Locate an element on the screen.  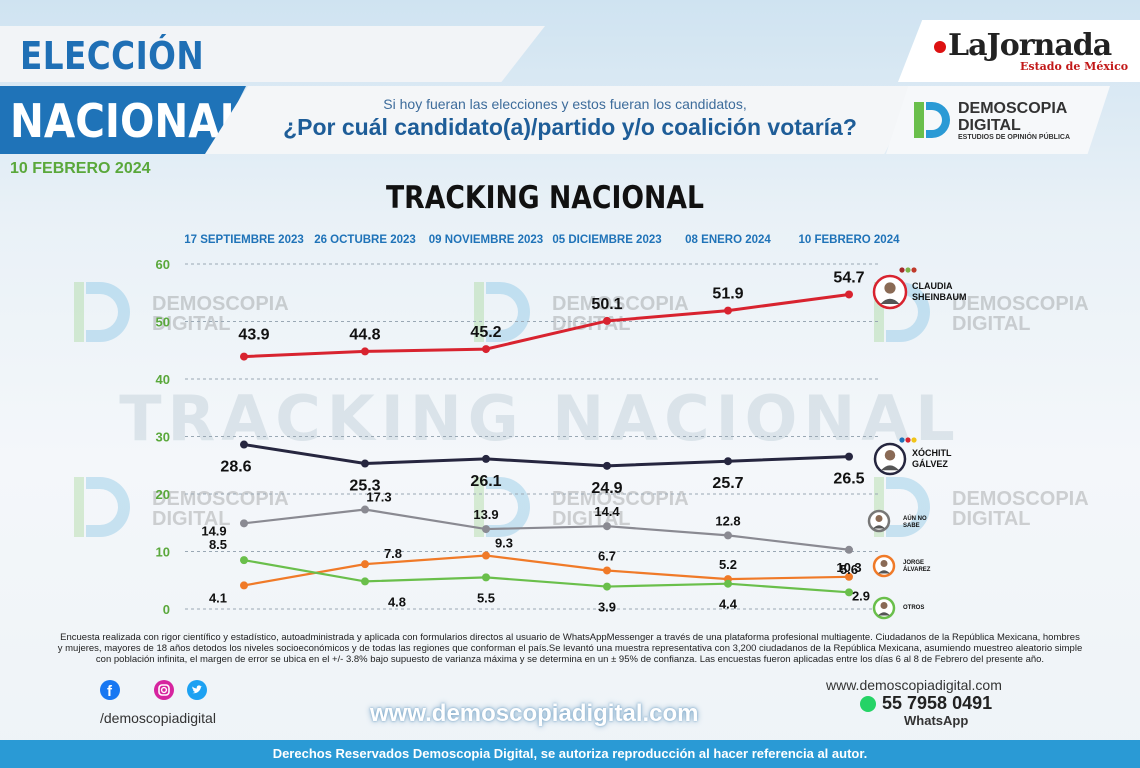
y-tick-label: 0 is located at coordinates (166, 609).